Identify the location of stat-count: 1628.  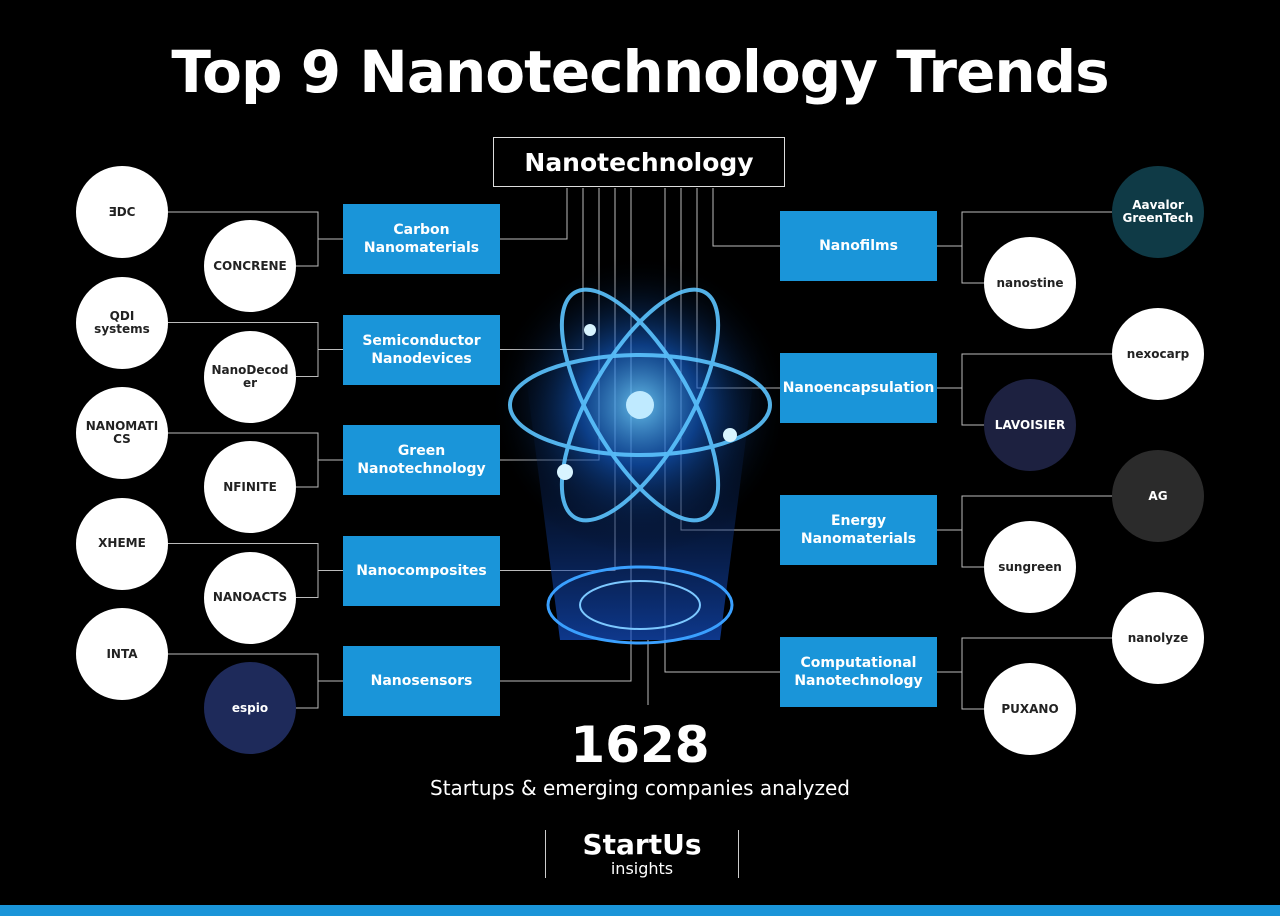
(640, 745).